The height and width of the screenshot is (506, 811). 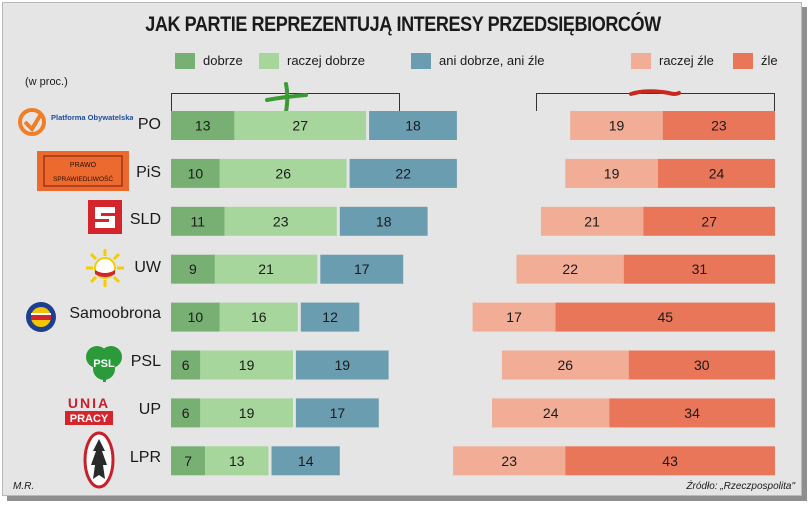 I want to click on bar-pis-ani, so click(x=403, y=173).